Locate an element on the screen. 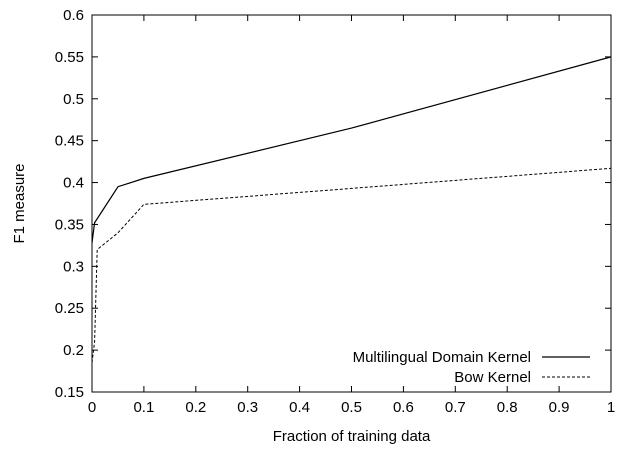 Image resolution: width=619 pixels, height=450 pixels. x-tick-label: 0.5 is located at coordinates (351, 407).